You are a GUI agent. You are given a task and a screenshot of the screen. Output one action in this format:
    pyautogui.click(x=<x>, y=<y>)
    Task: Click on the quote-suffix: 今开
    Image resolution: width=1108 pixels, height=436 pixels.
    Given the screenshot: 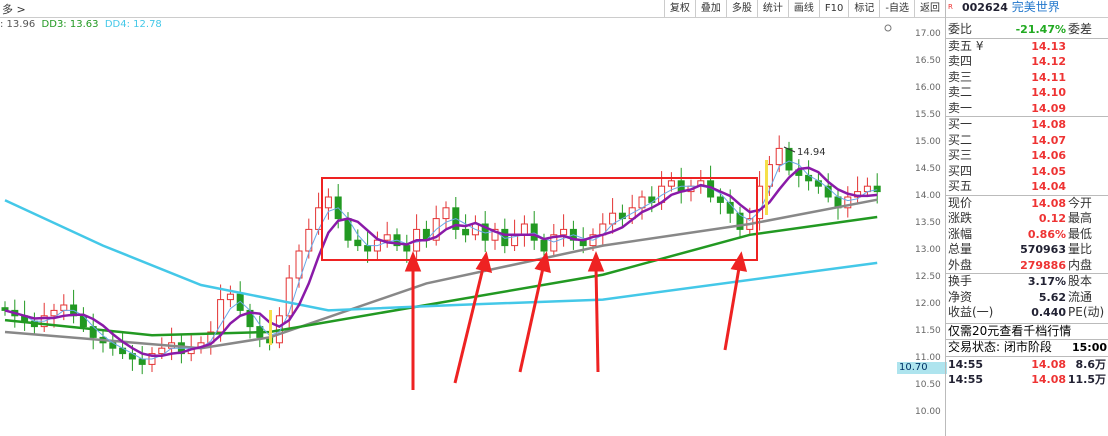 What is the action you would take?
    pyautogui.click(x=1080, y=202)
    